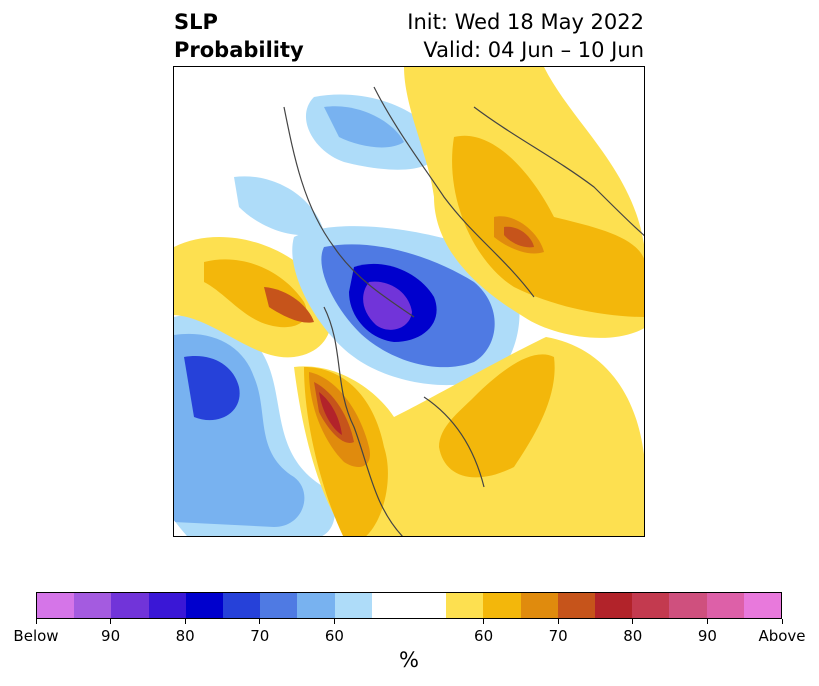  What do you see at coordinates (525, 22) in the screenshot?
I see `init-date: Init: Wed 18 May 2022` at bounding box center [525, 22].